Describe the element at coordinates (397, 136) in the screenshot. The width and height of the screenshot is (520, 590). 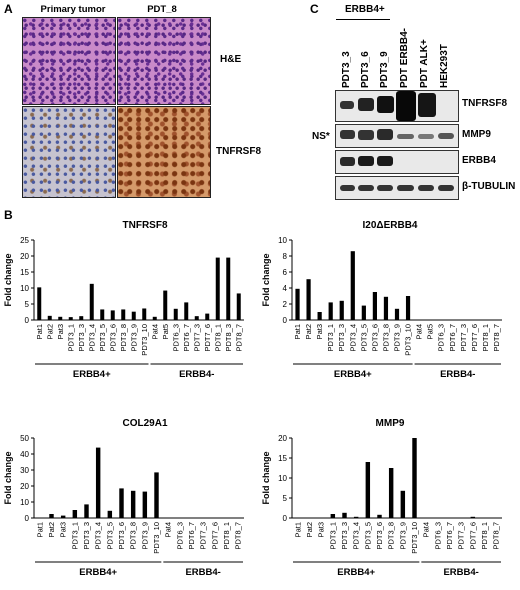
I see `blot-mmp9` at that location.